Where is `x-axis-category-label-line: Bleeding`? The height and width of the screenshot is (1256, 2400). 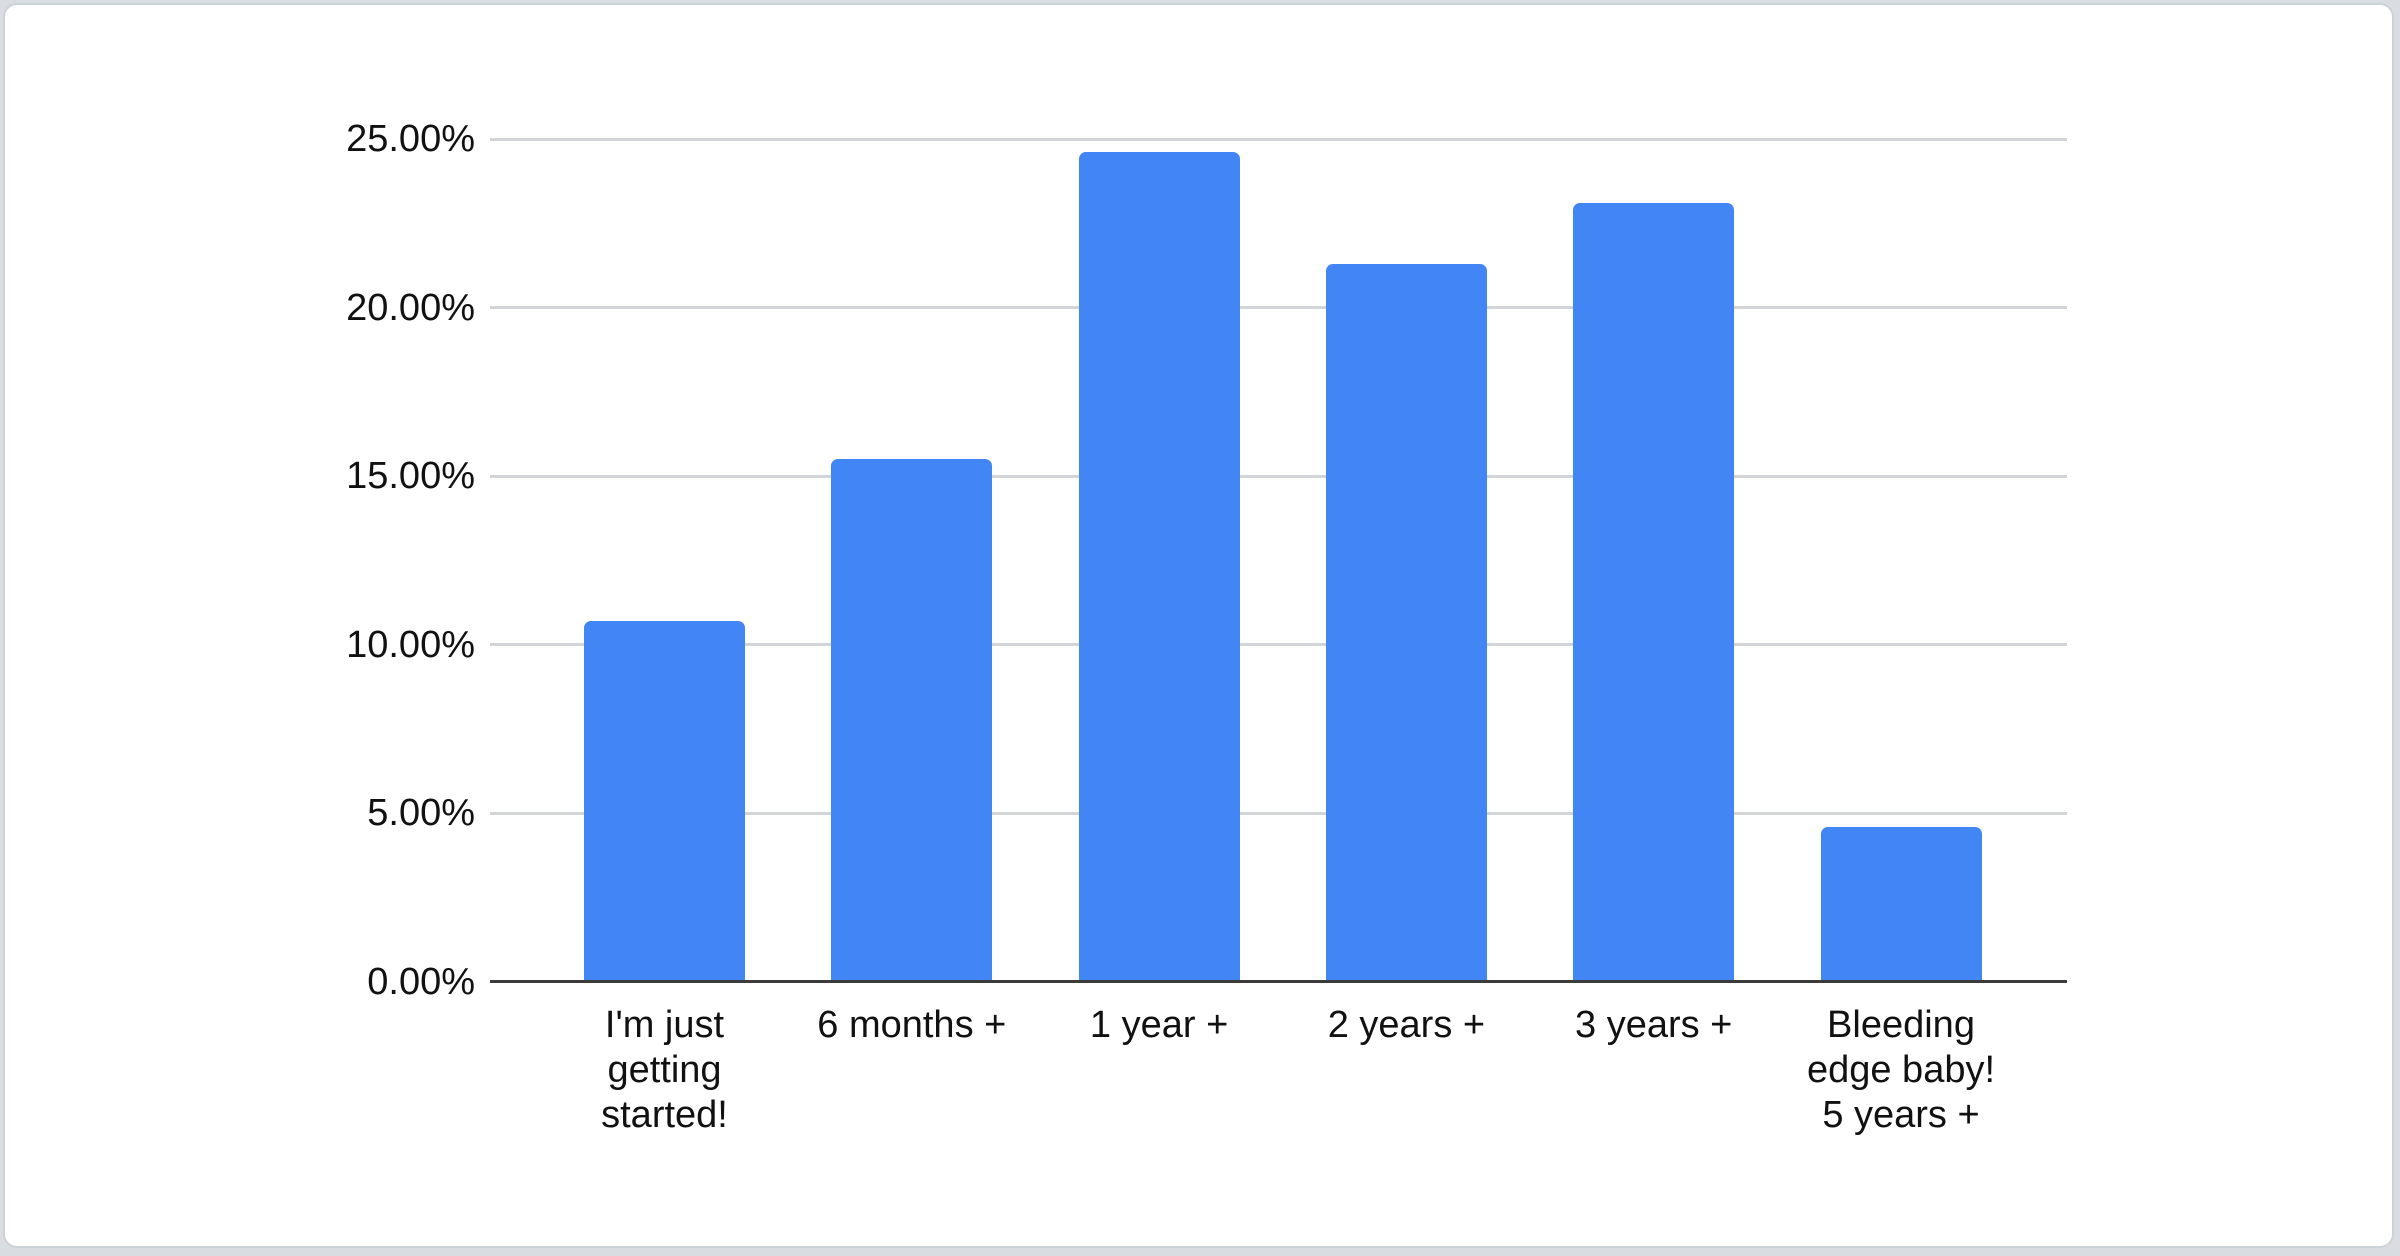
x-axis-category-label-line: Bleeding is located at coordinates (1901, 1025).